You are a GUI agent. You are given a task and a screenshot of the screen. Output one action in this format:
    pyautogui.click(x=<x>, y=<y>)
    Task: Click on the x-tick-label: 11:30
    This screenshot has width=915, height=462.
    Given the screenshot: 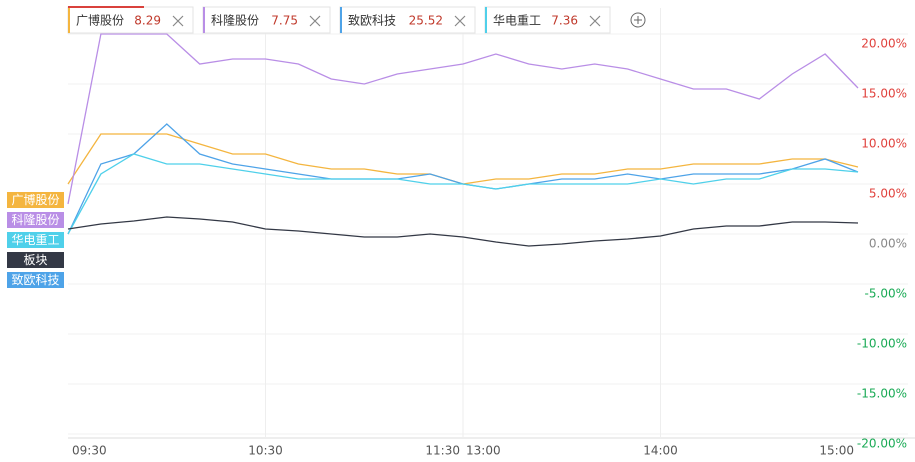 What is the action you would take?
    pyautogui.click(x=442, y=451)
    